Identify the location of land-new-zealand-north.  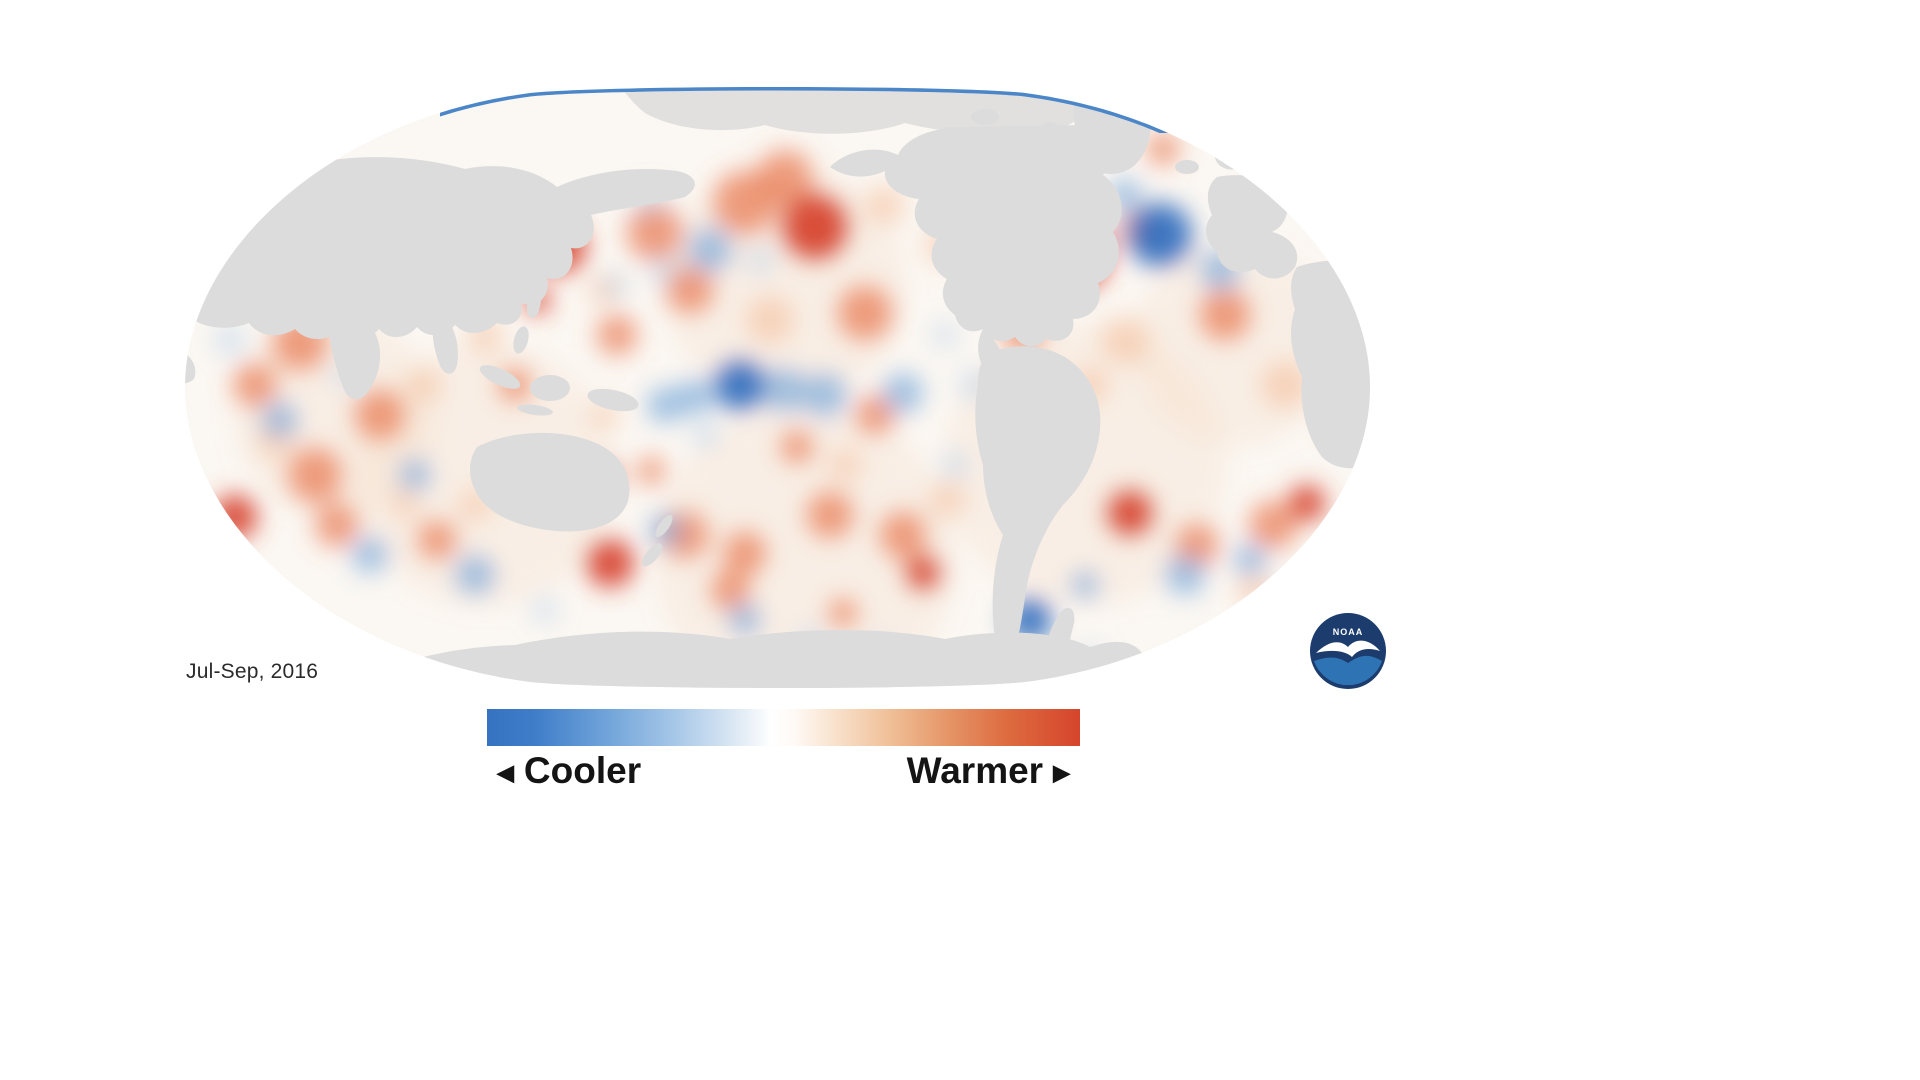
(664, 526).